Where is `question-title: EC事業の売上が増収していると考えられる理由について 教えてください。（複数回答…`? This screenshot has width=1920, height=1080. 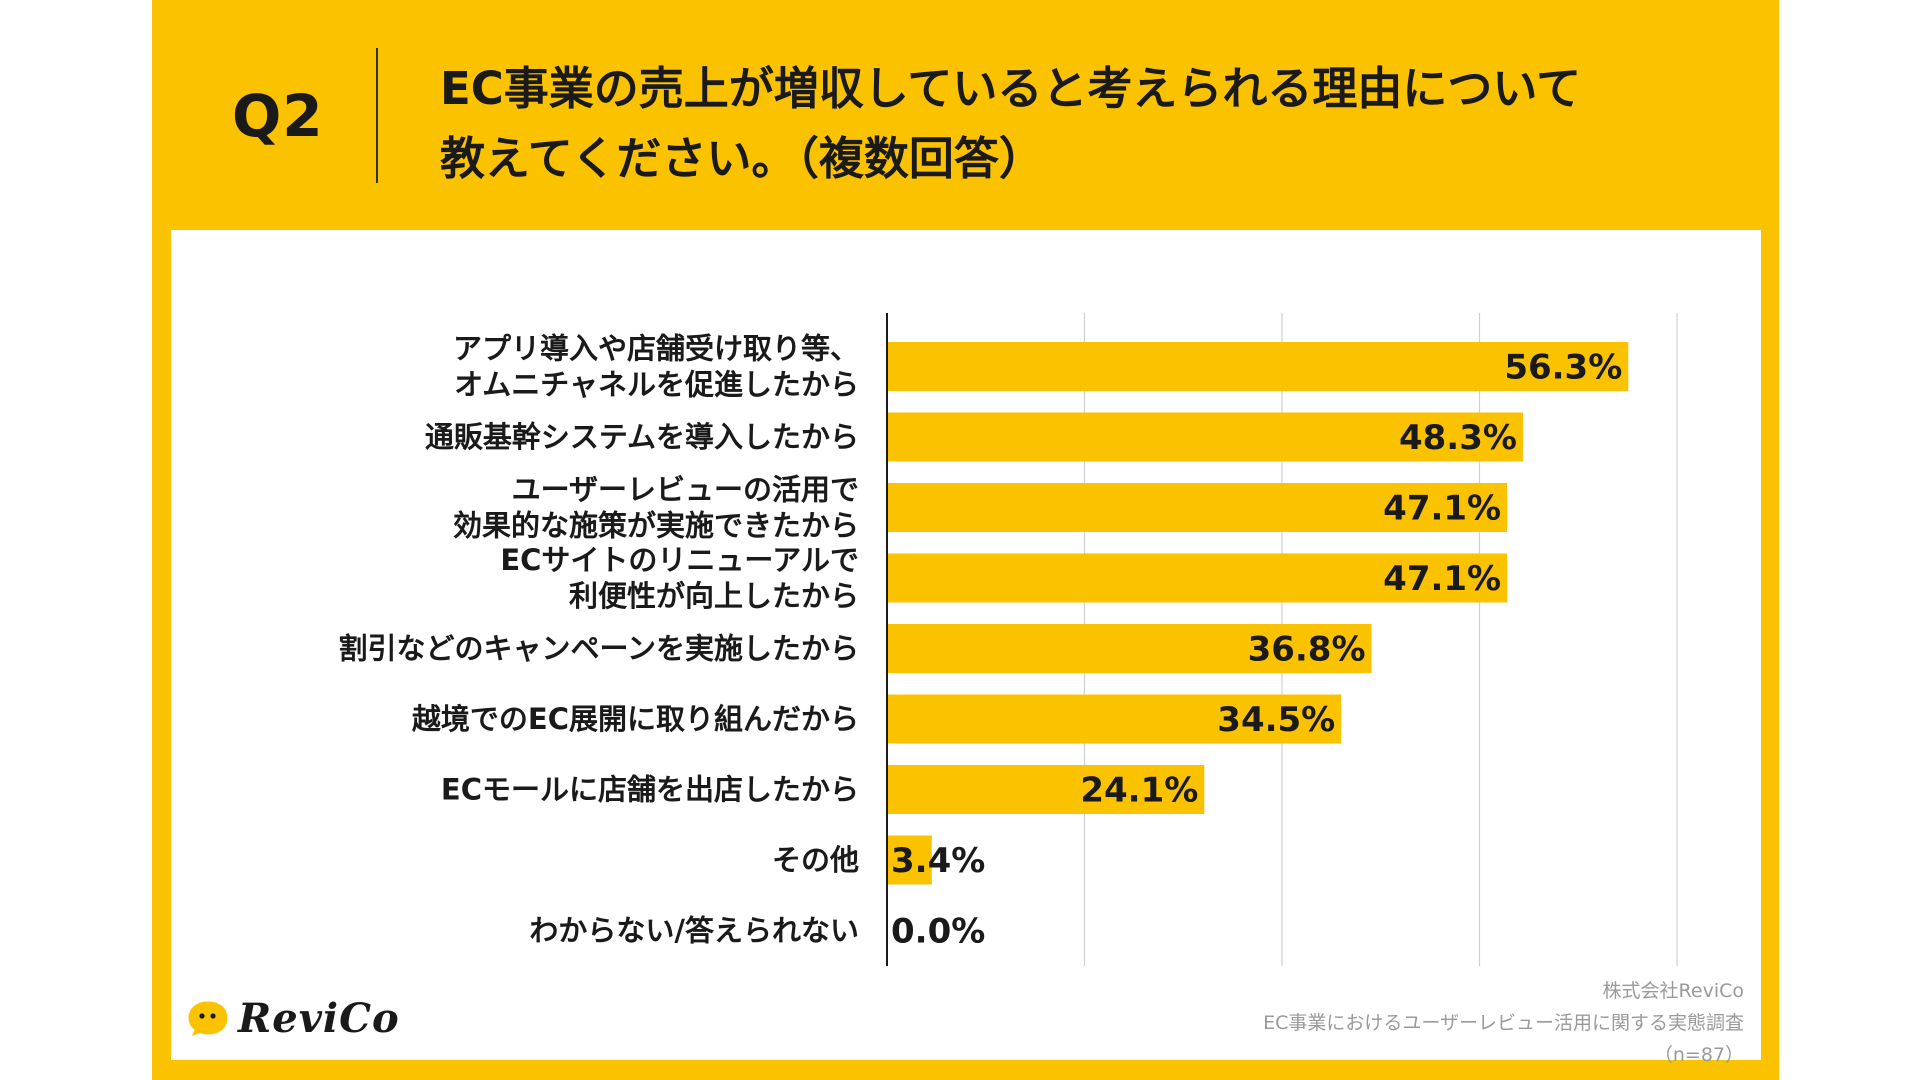 question-title: EC事業の売上が増収していると考えられる理由について 教えてください。（複数回答… is located at coordinates (1090, 124).